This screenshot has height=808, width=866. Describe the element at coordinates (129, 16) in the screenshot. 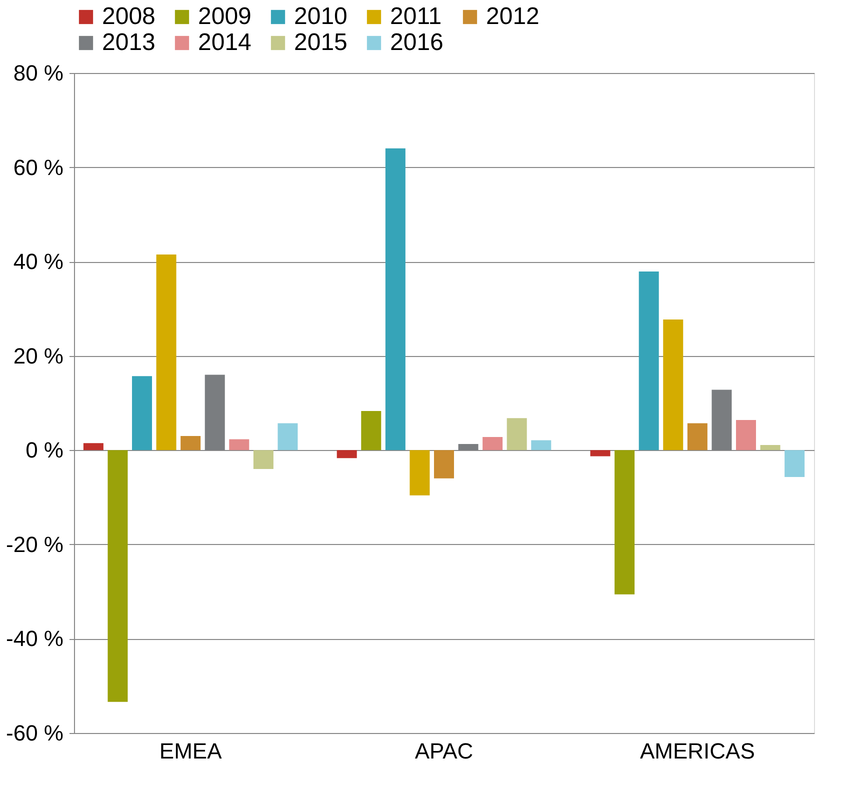

I see `legend-label: 2008` at that location.